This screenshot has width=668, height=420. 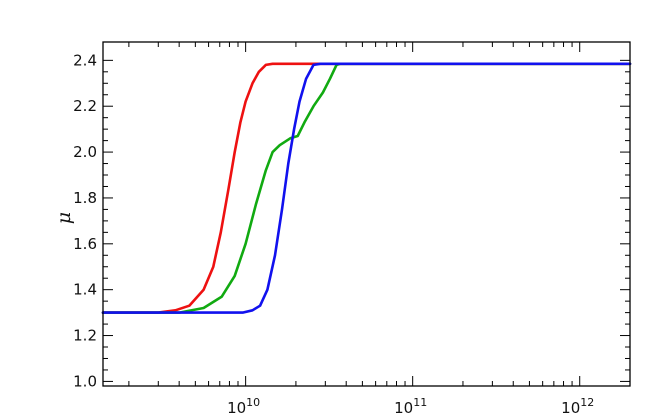 What do you see at coordinates (85, 152) in the screenshot?
I see `y-tick-label: 2.0` at bounding box center [85, 152].